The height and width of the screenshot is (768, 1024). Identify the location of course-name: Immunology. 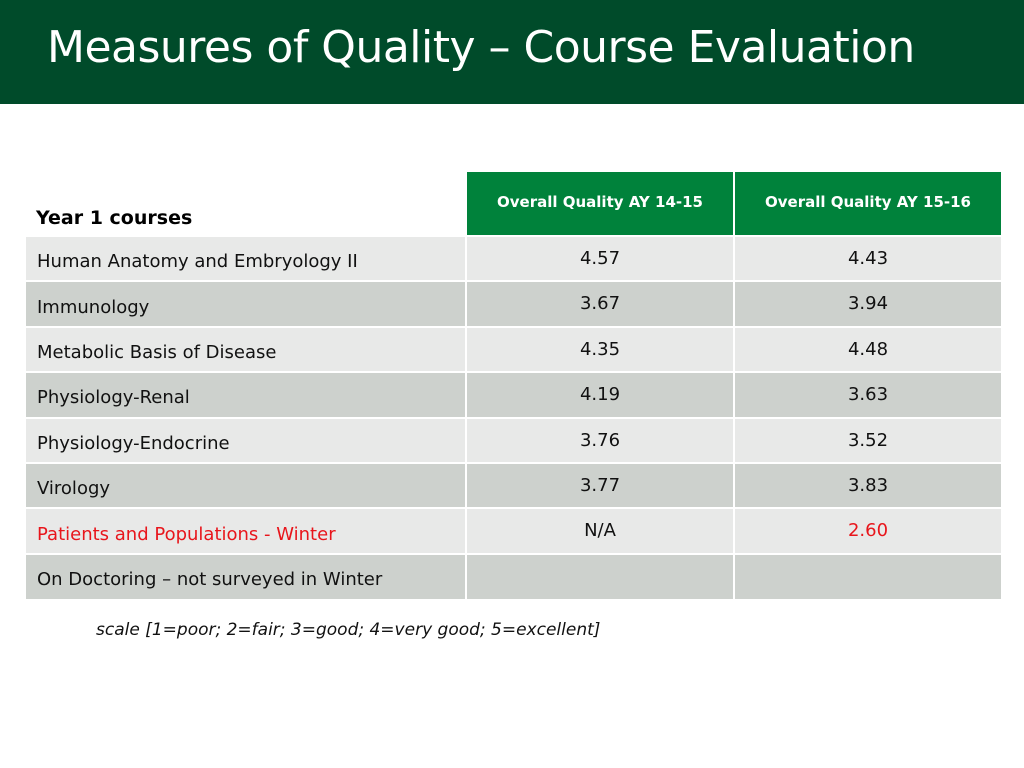
(246, 303).